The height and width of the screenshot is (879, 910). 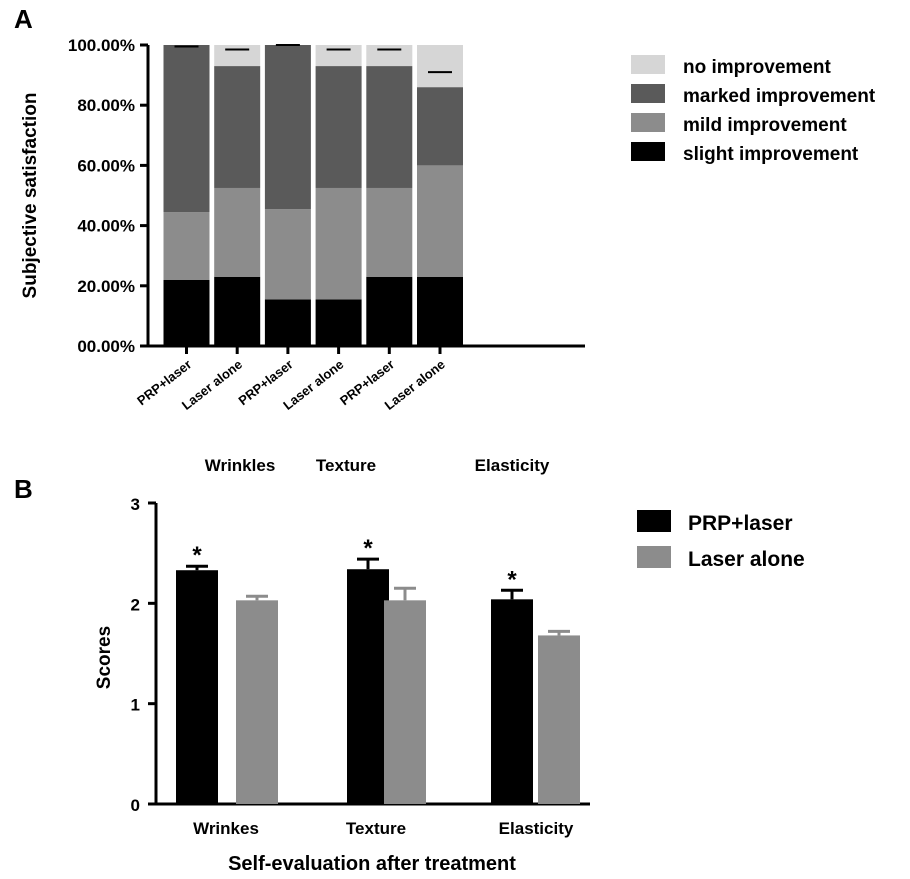 What do you see at coordinates (23, 19) in the screenshot?
I see `panel-a-letter: A` at bounding box center [23, 19].